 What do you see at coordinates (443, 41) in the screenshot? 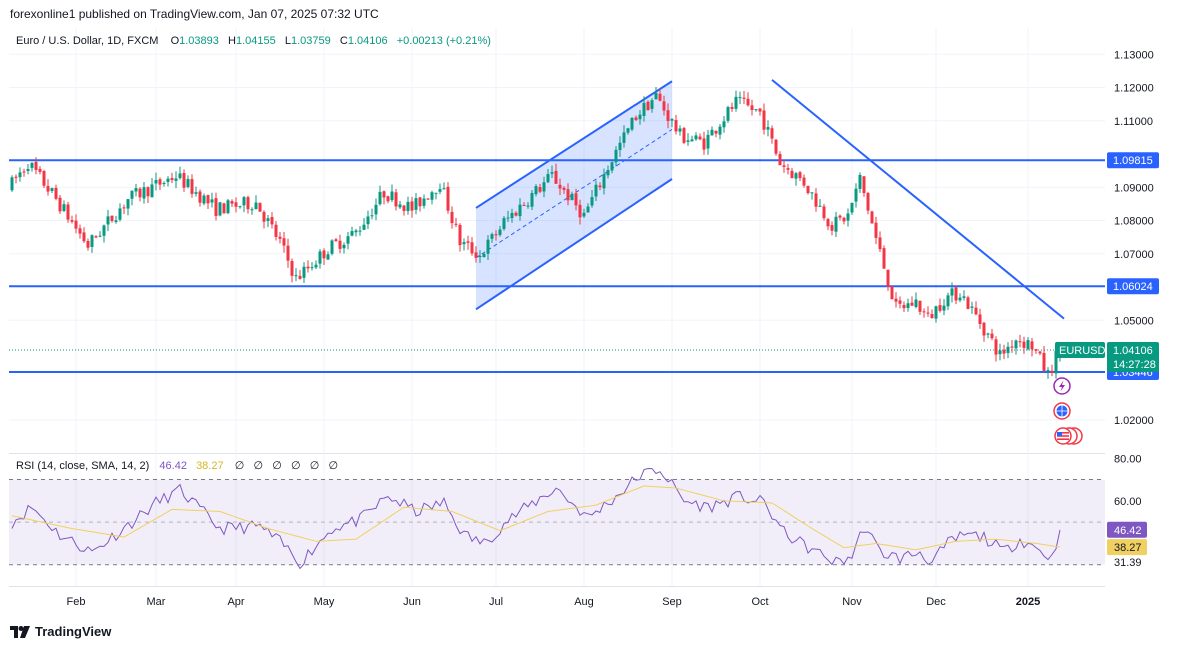
I see `change-value: +0.00213 (+0.21%)` at bounding box center [443, 41].